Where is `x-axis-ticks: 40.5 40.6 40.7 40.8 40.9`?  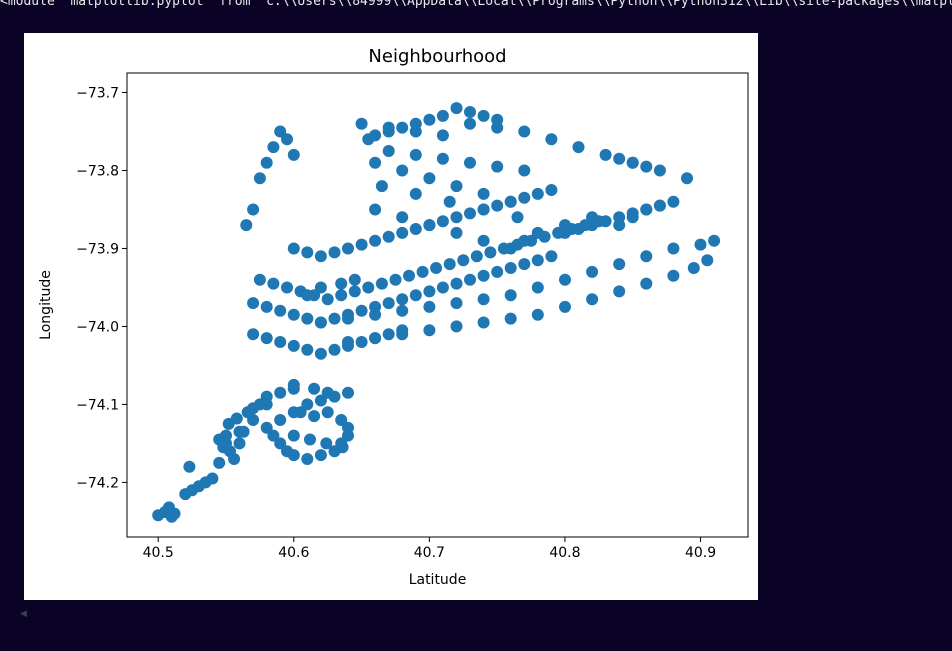
x-axis-ticks: 40.5 40.6 40.7 40.8 40.9 is located at coordinates (429, 549).